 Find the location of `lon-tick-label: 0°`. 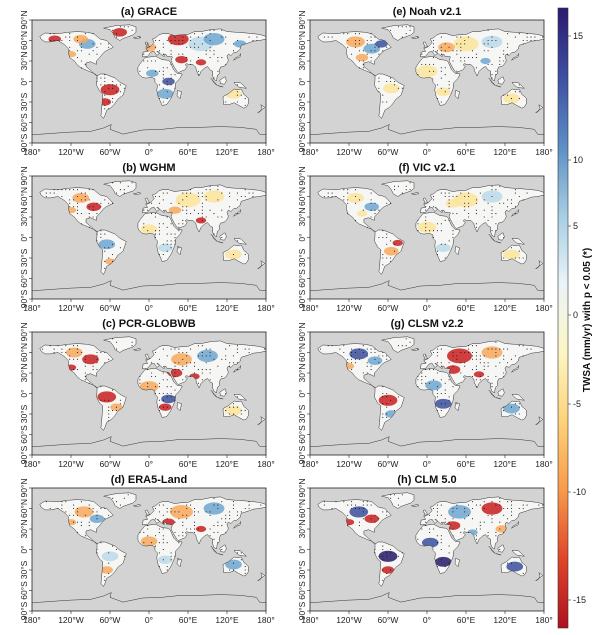

lon-tick-label: 0° is located at coordinates (149, 464).